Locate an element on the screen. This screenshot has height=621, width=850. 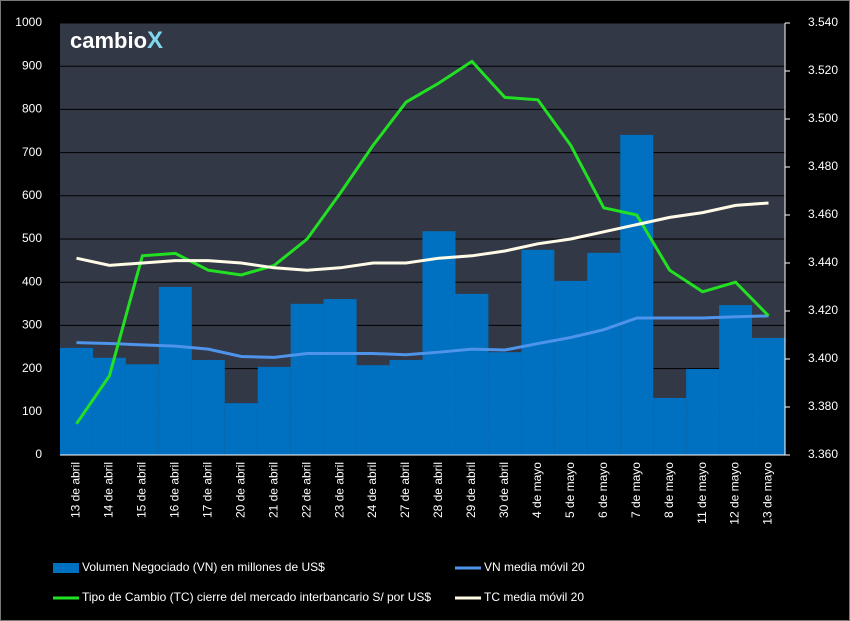
x-tick-label: 13 de abril is located at coordinates (76, 490).